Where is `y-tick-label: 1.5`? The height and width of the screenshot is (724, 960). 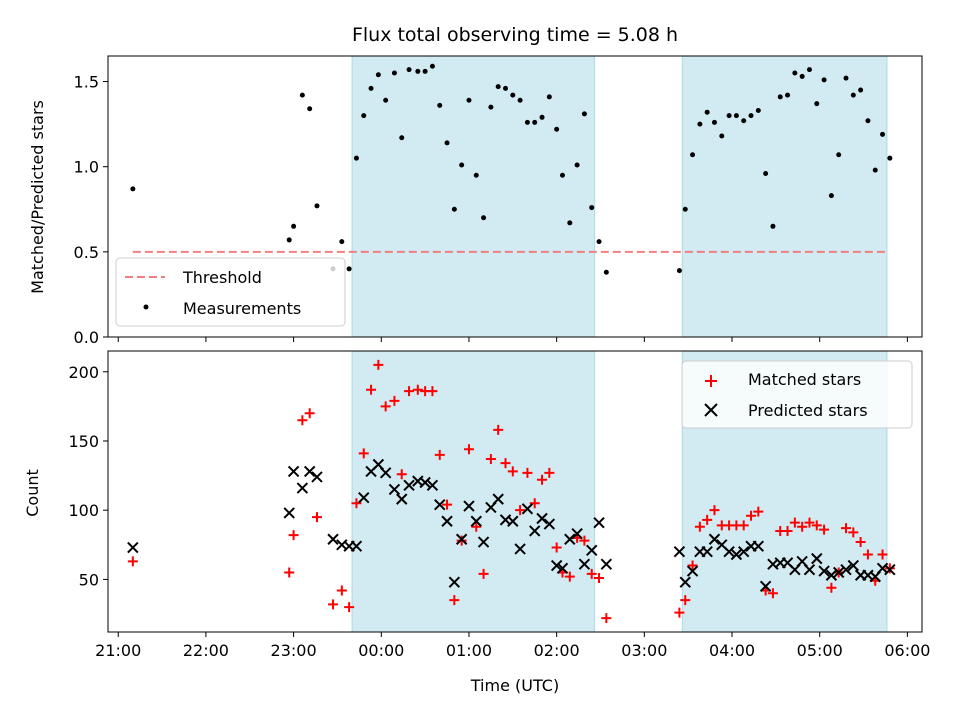
y-tick-label: 1.5 is located at coordinates (86, 82).